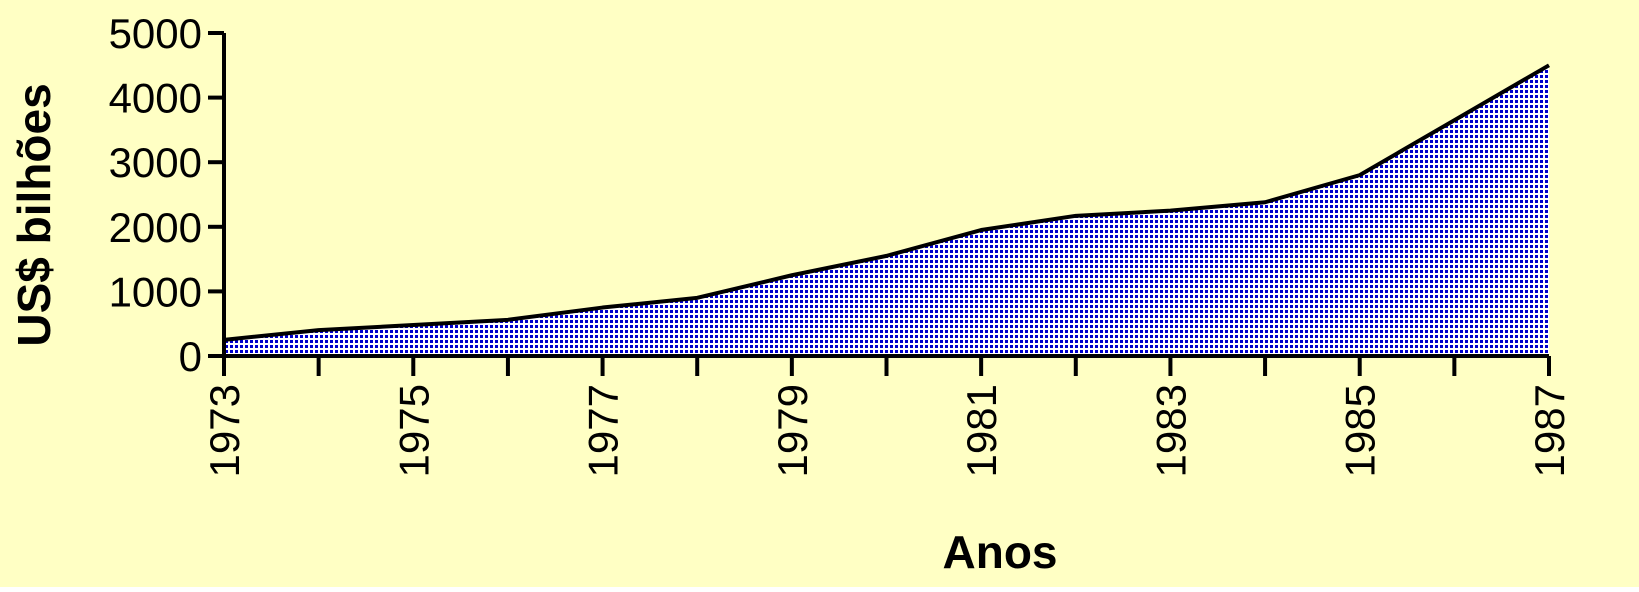 Image resolution: width=1639 pixels, height=592 pixels. Describe the element at coordinates (1000, 552) in the screenshot. I see `x-axis-label: Anos` at that location.